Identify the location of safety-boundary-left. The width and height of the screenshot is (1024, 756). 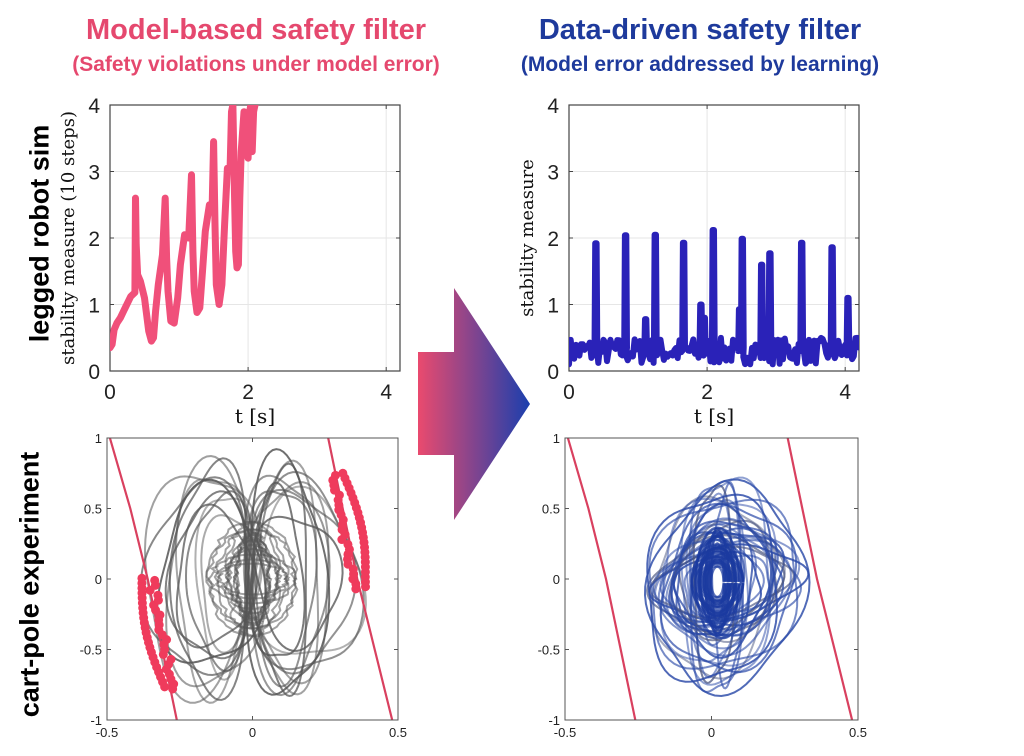
(601, 579).